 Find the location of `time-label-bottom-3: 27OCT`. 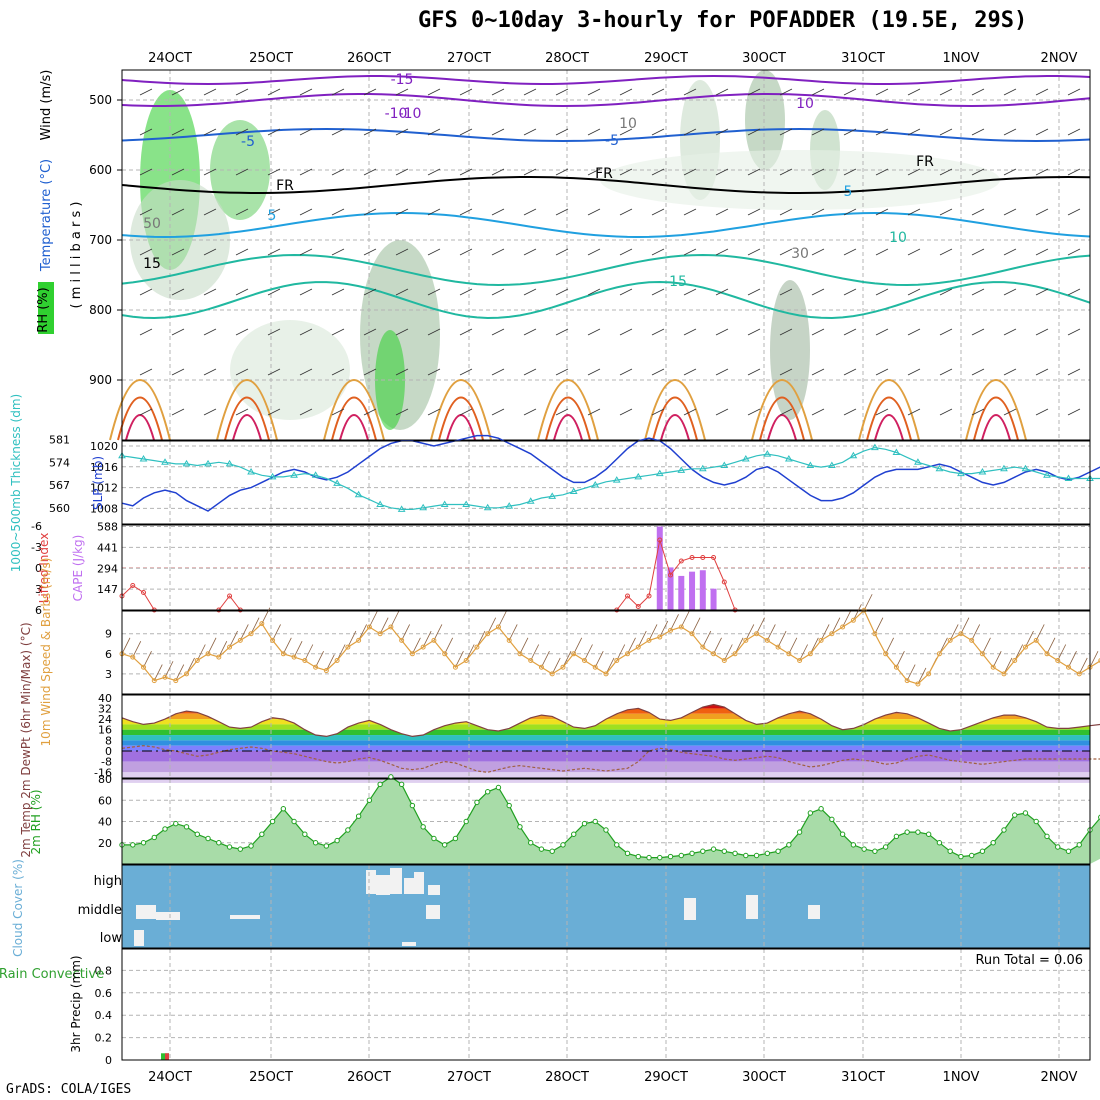

time-label-bottom-3: 27OCT is located at coordinates (469, 1077).